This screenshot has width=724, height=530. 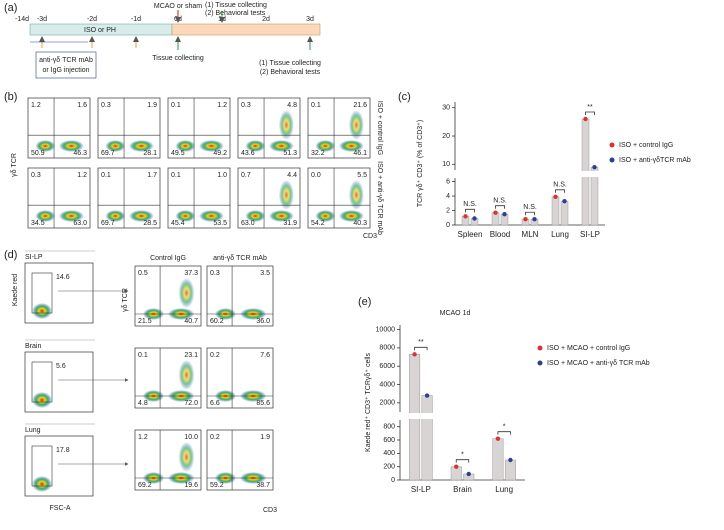 I want to click on mcao-label: MCAO or sham, so click(x=178, y=6).